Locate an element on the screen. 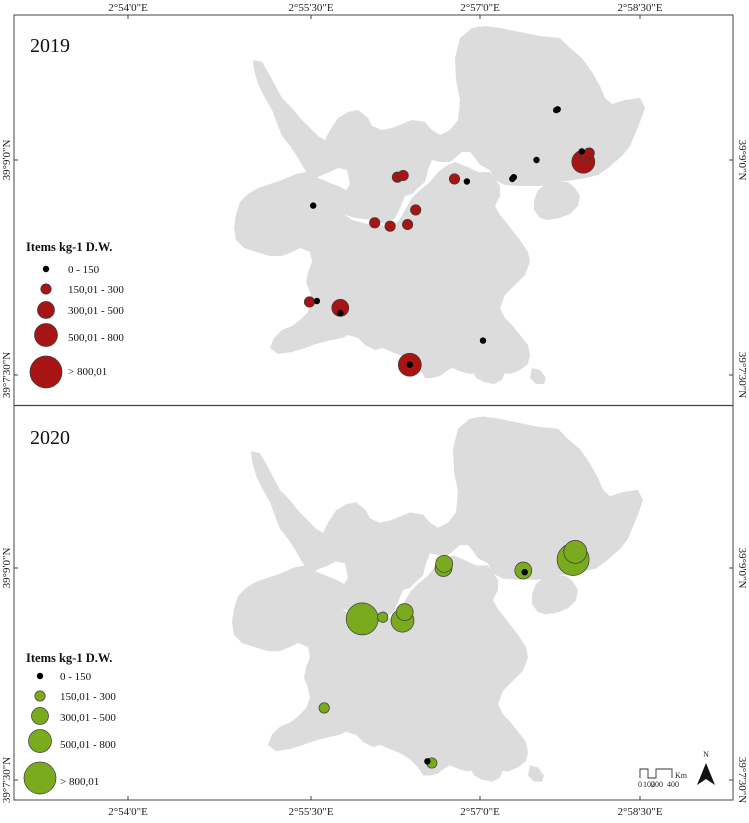 This screenshot has height=823, width=749. tick-left-1: 39°9'0"N is located at coordinates (7, 160).